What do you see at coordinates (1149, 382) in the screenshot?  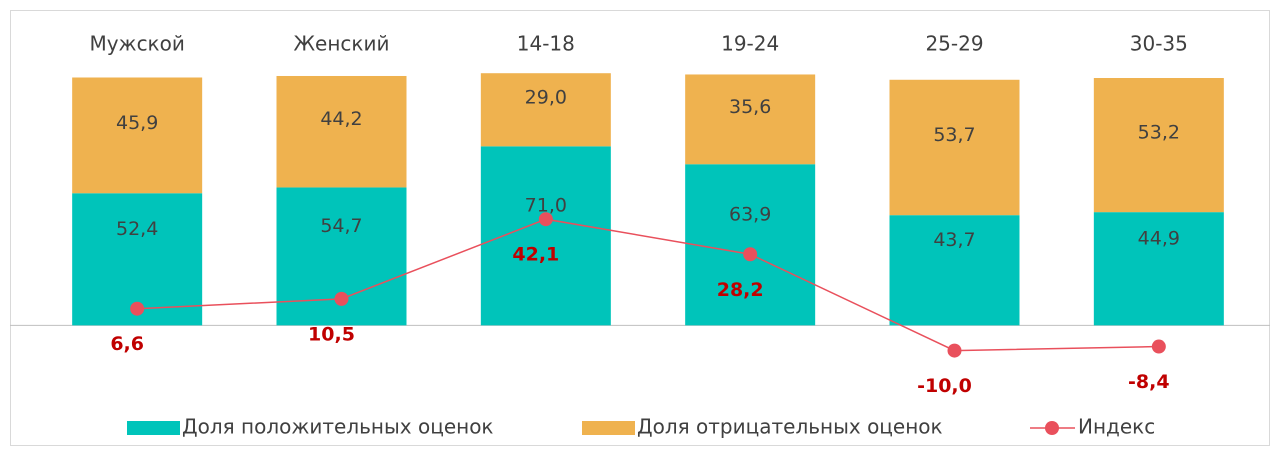 I see `index-label: -8,4` at bounding box center [1149, 382].